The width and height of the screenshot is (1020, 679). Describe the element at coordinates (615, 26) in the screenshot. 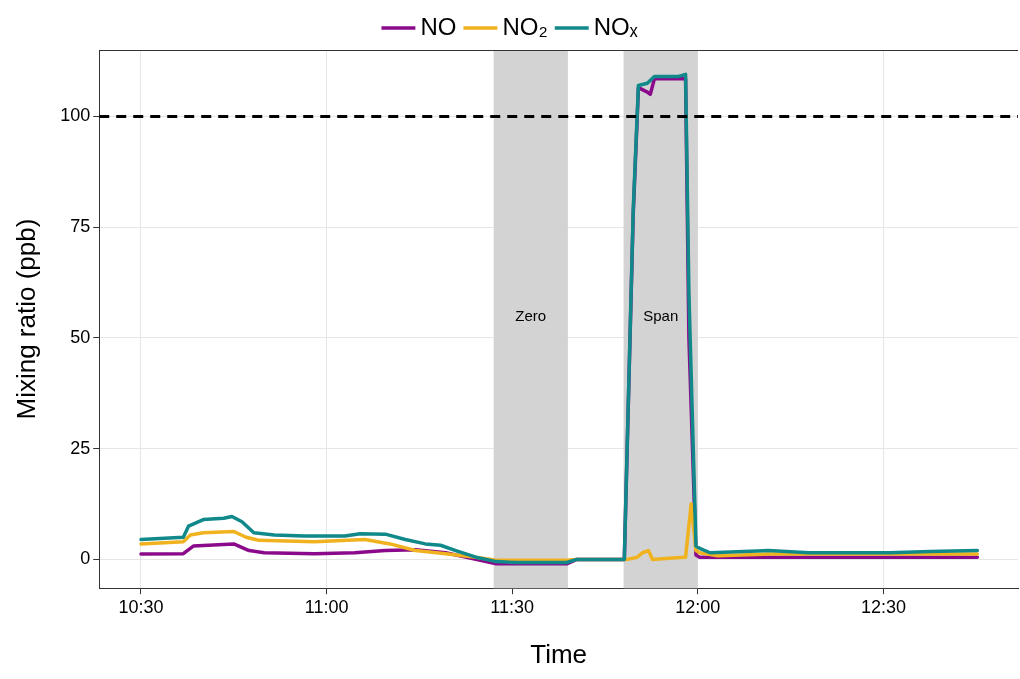

I see `legend-label: NOₓ` at that location.